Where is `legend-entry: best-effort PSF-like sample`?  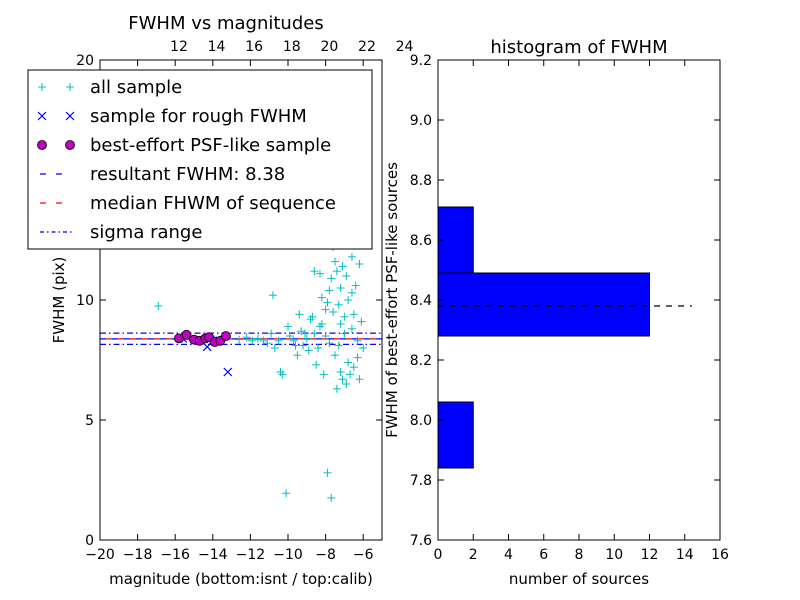
legend-entry: best-effort PSF-like sample is located at coordinates (184, 145).